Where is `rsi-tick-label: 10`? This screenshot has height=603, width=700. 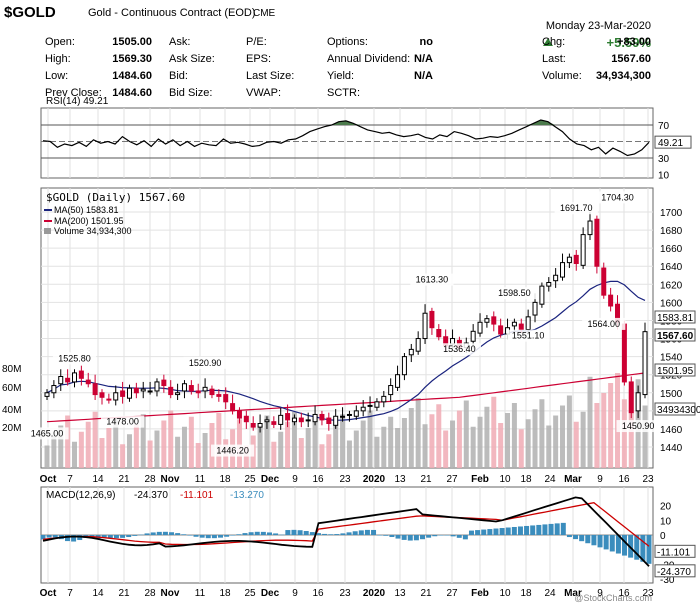 rsi-tick-label: 10 is located at coordinates (664, 176).